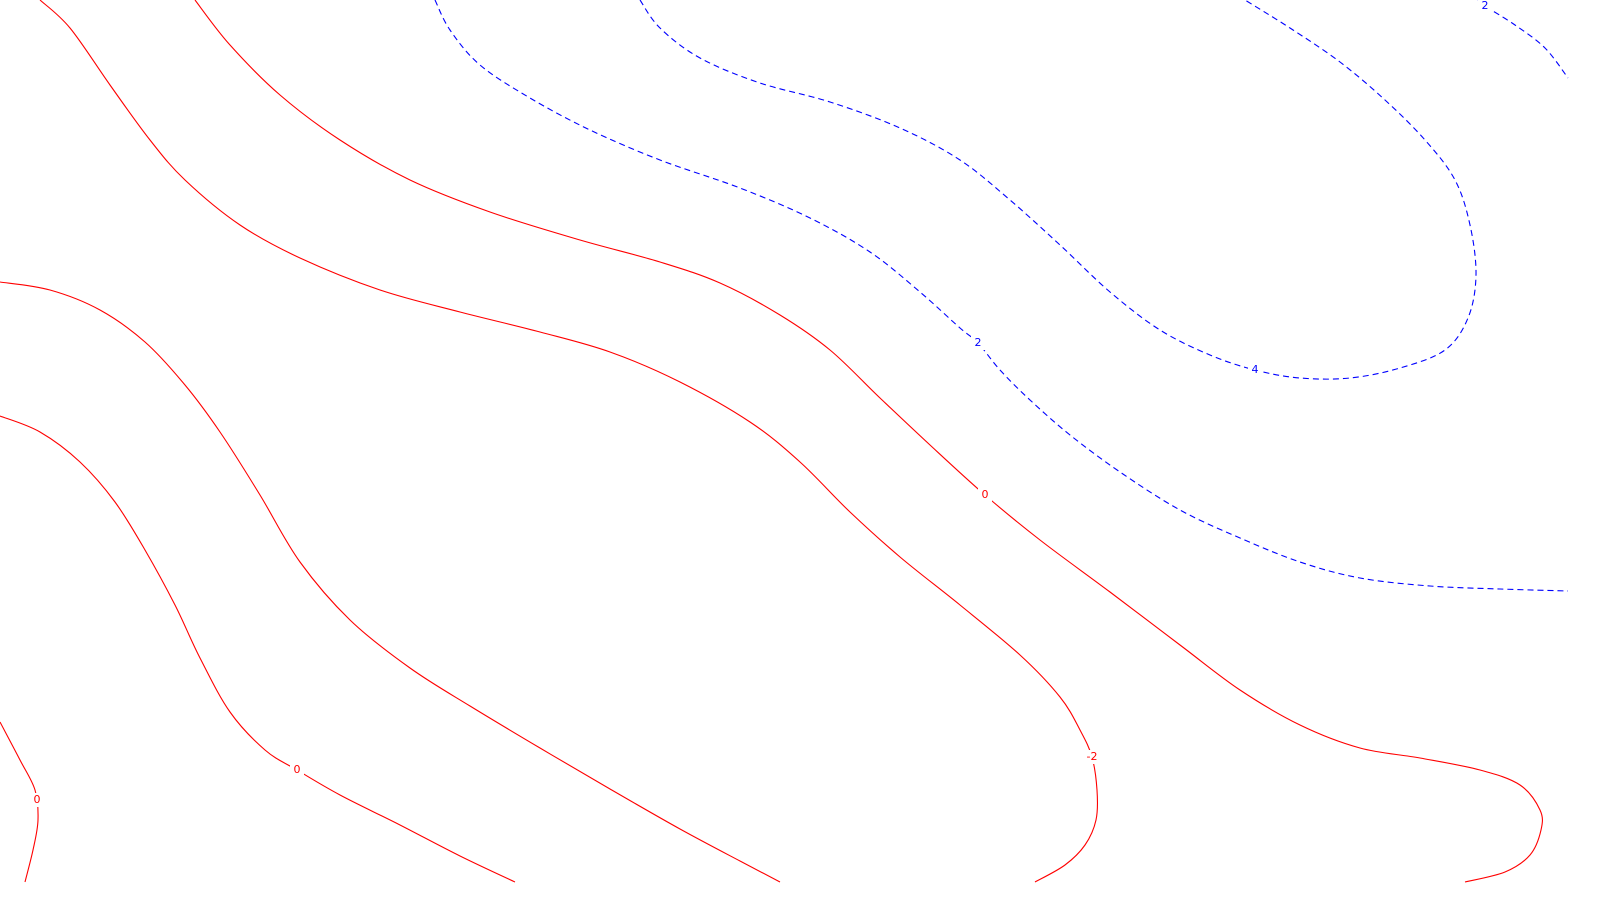  I want to click on contour-label-c-red-d: 0, so click(297, 769).